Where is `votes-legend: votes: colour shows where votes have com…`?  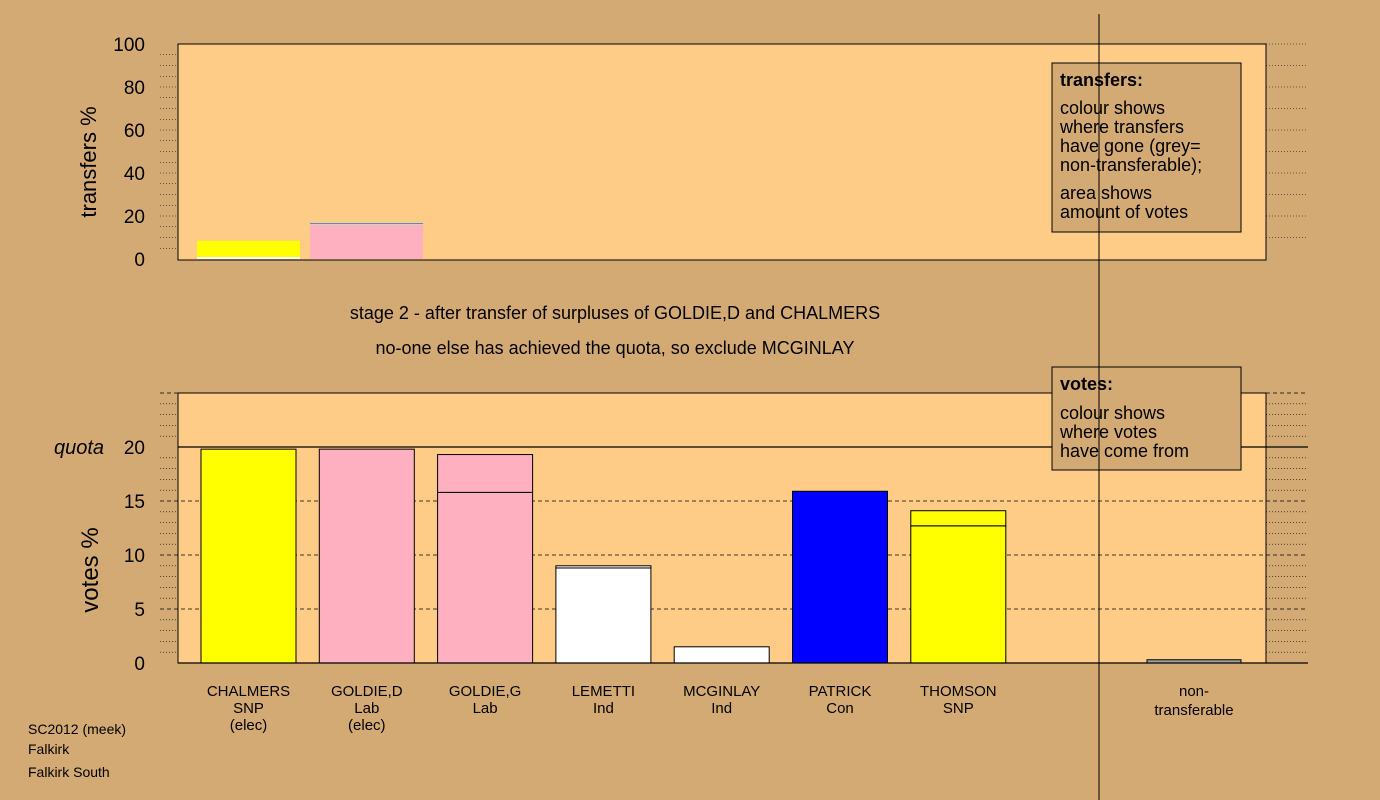
votes-legend: votes: colour shows where votes have com… is located at coordinates (1146, 418).